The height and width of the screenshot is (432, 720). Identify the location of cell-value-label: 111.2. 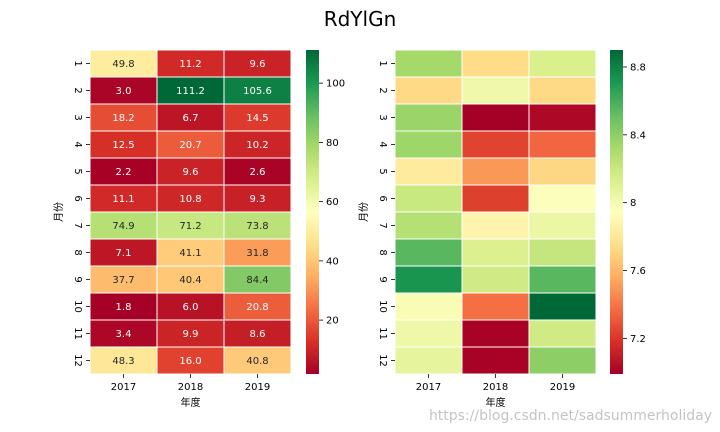
(190, 91).